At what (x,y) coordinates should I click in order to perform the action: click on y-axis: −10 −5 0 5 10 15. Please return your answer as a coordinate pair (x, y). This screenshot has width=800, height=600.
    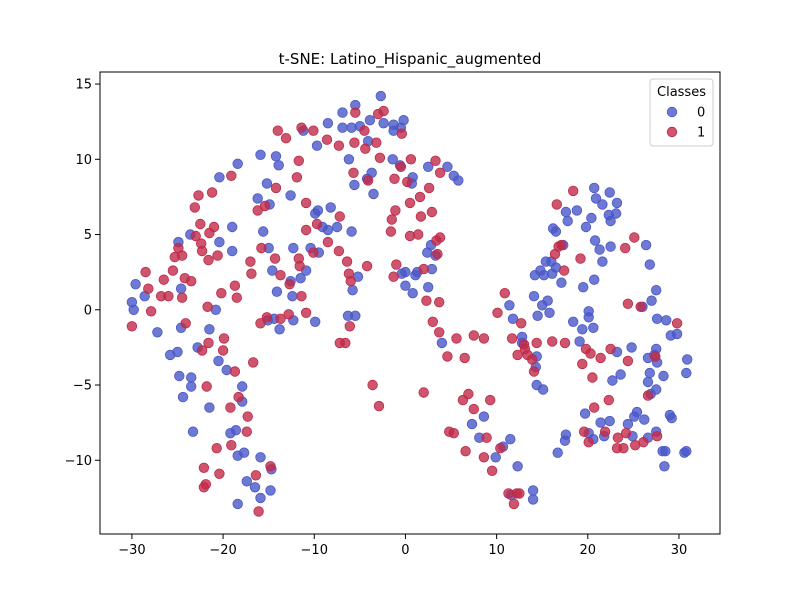
    Looking at the image, I should click on (82, 273).